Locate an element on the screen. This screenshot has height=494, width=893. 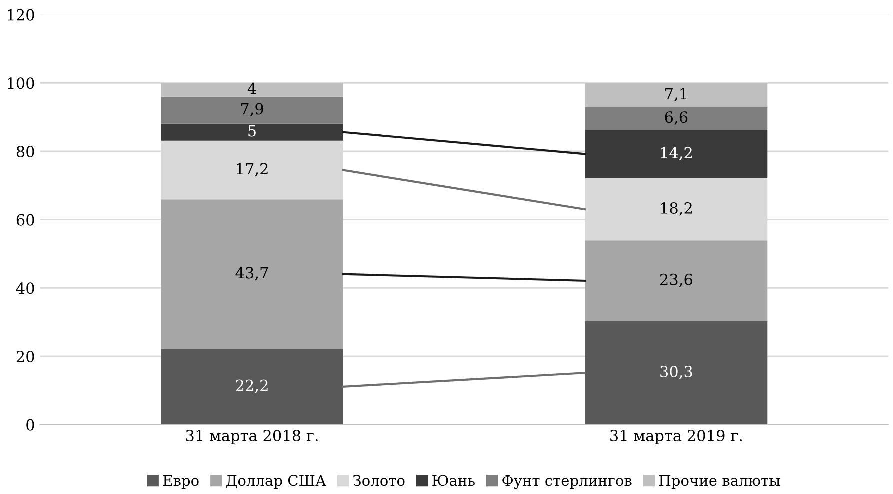
data-label: 7,9 is located at coordinates (252, 110).